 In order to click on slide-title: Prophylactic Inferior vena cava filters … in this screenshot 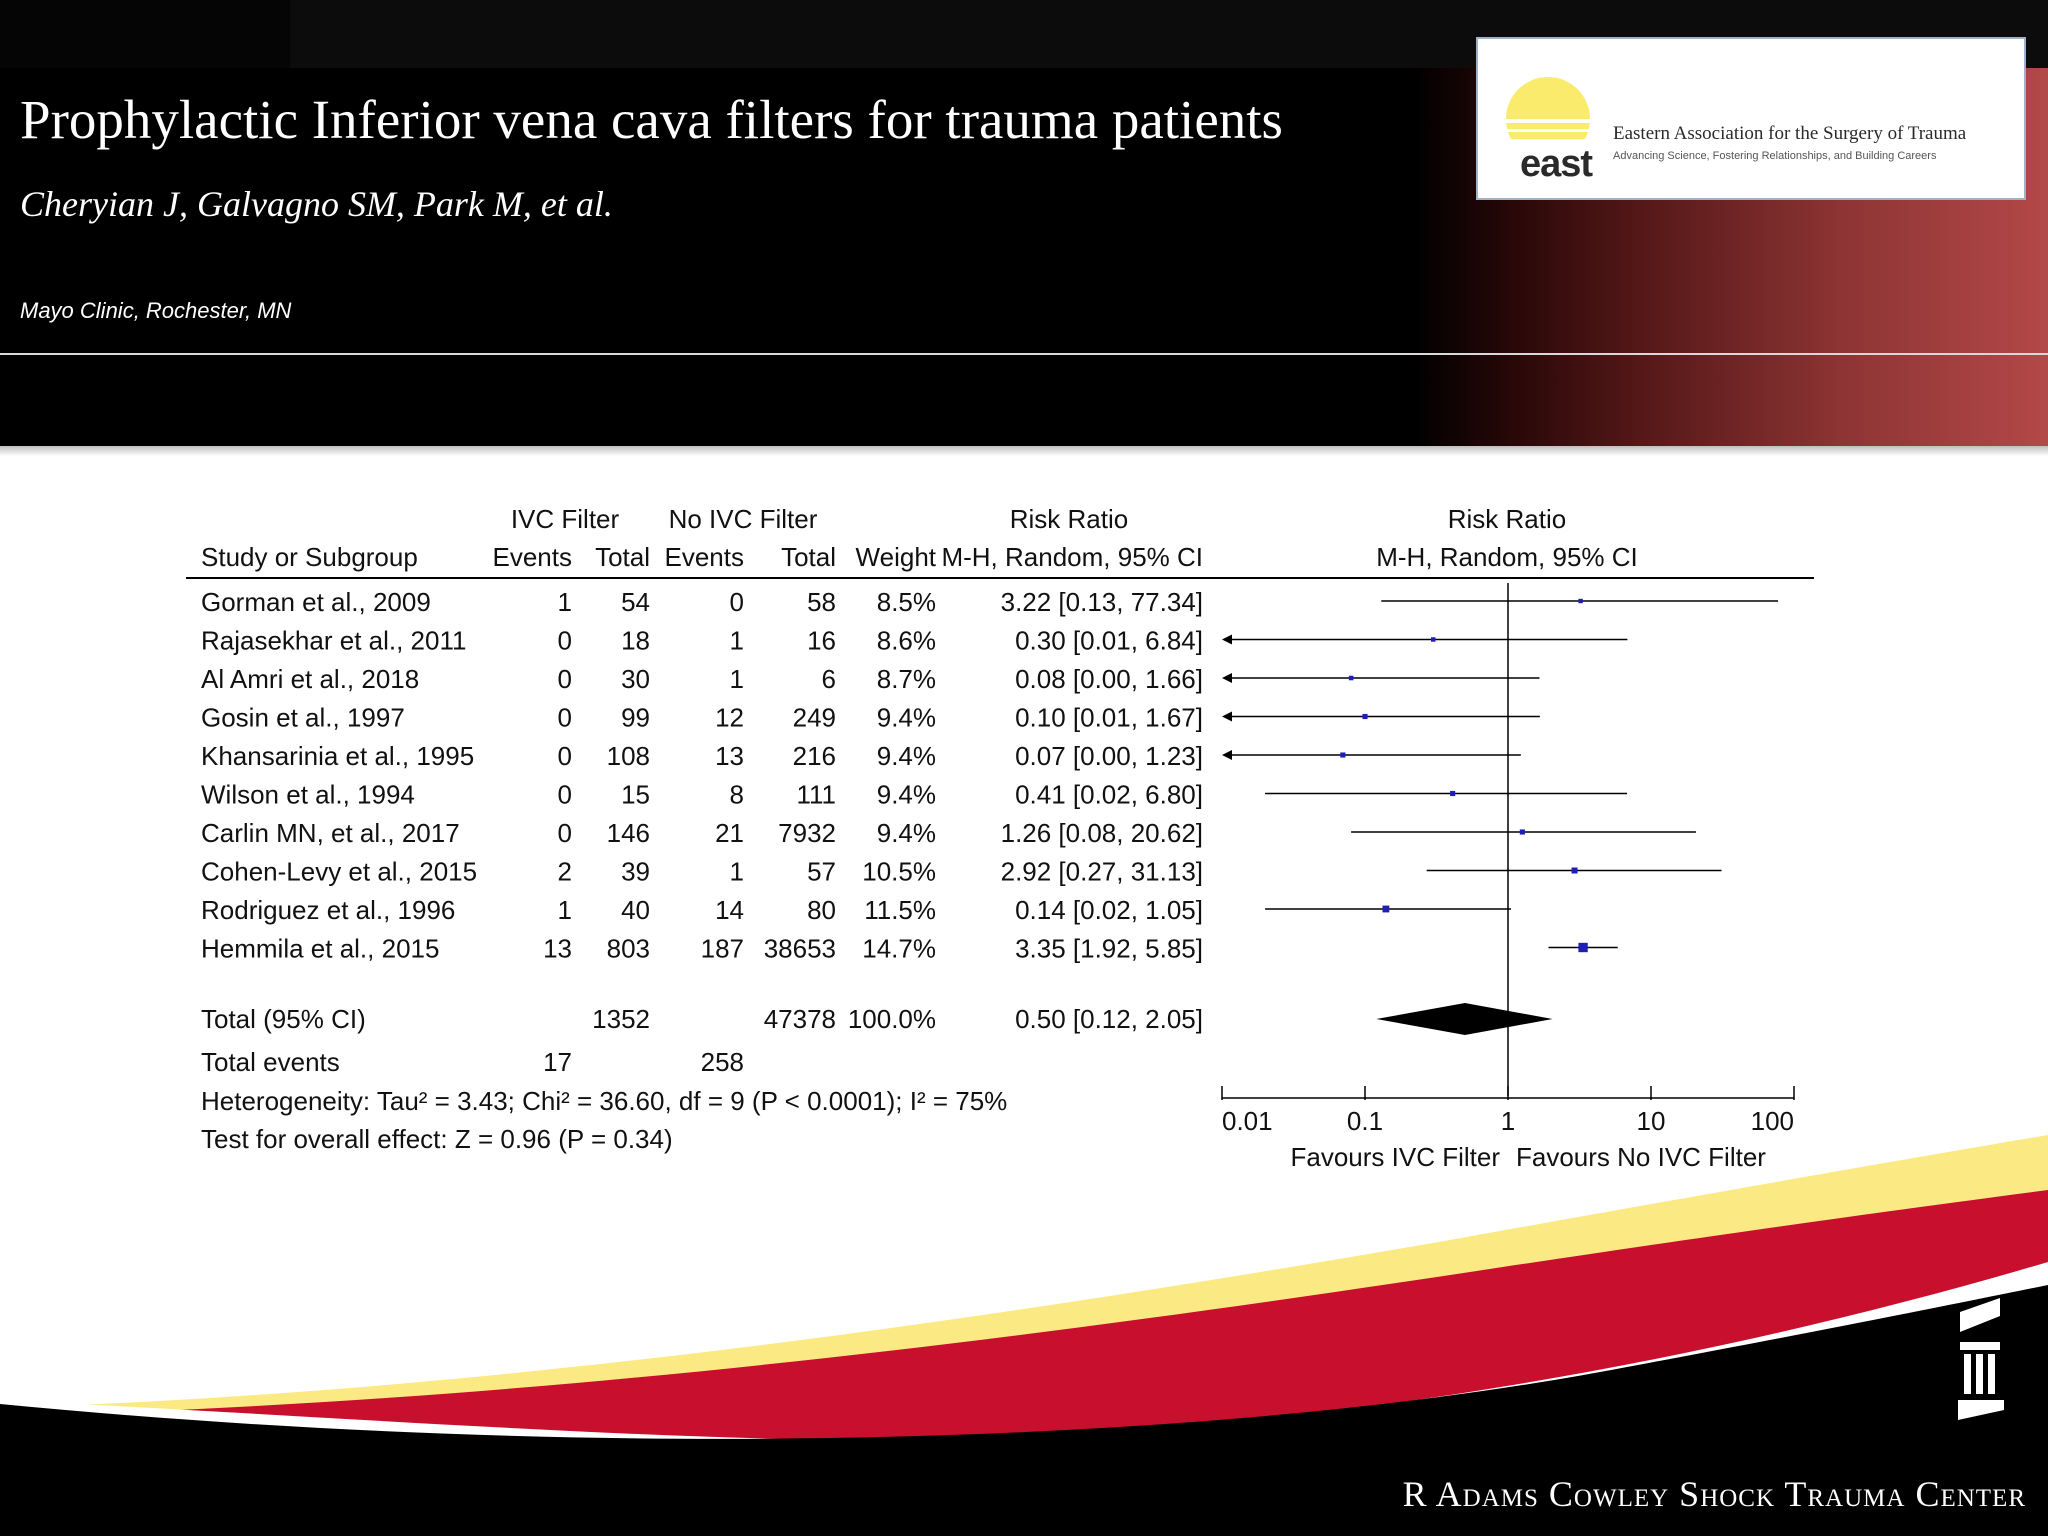, I will do `click(651, 119)`.